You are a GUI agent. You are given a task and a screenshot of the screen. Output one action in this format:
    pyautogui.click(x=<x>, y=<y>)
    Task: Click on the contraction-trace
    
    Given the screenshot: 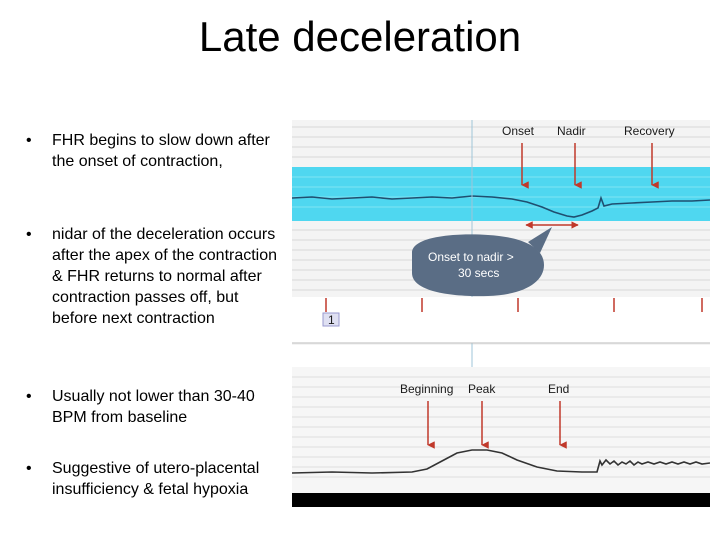 What is the action you would take?
    pyautogui.click(x=501, y=461)
    